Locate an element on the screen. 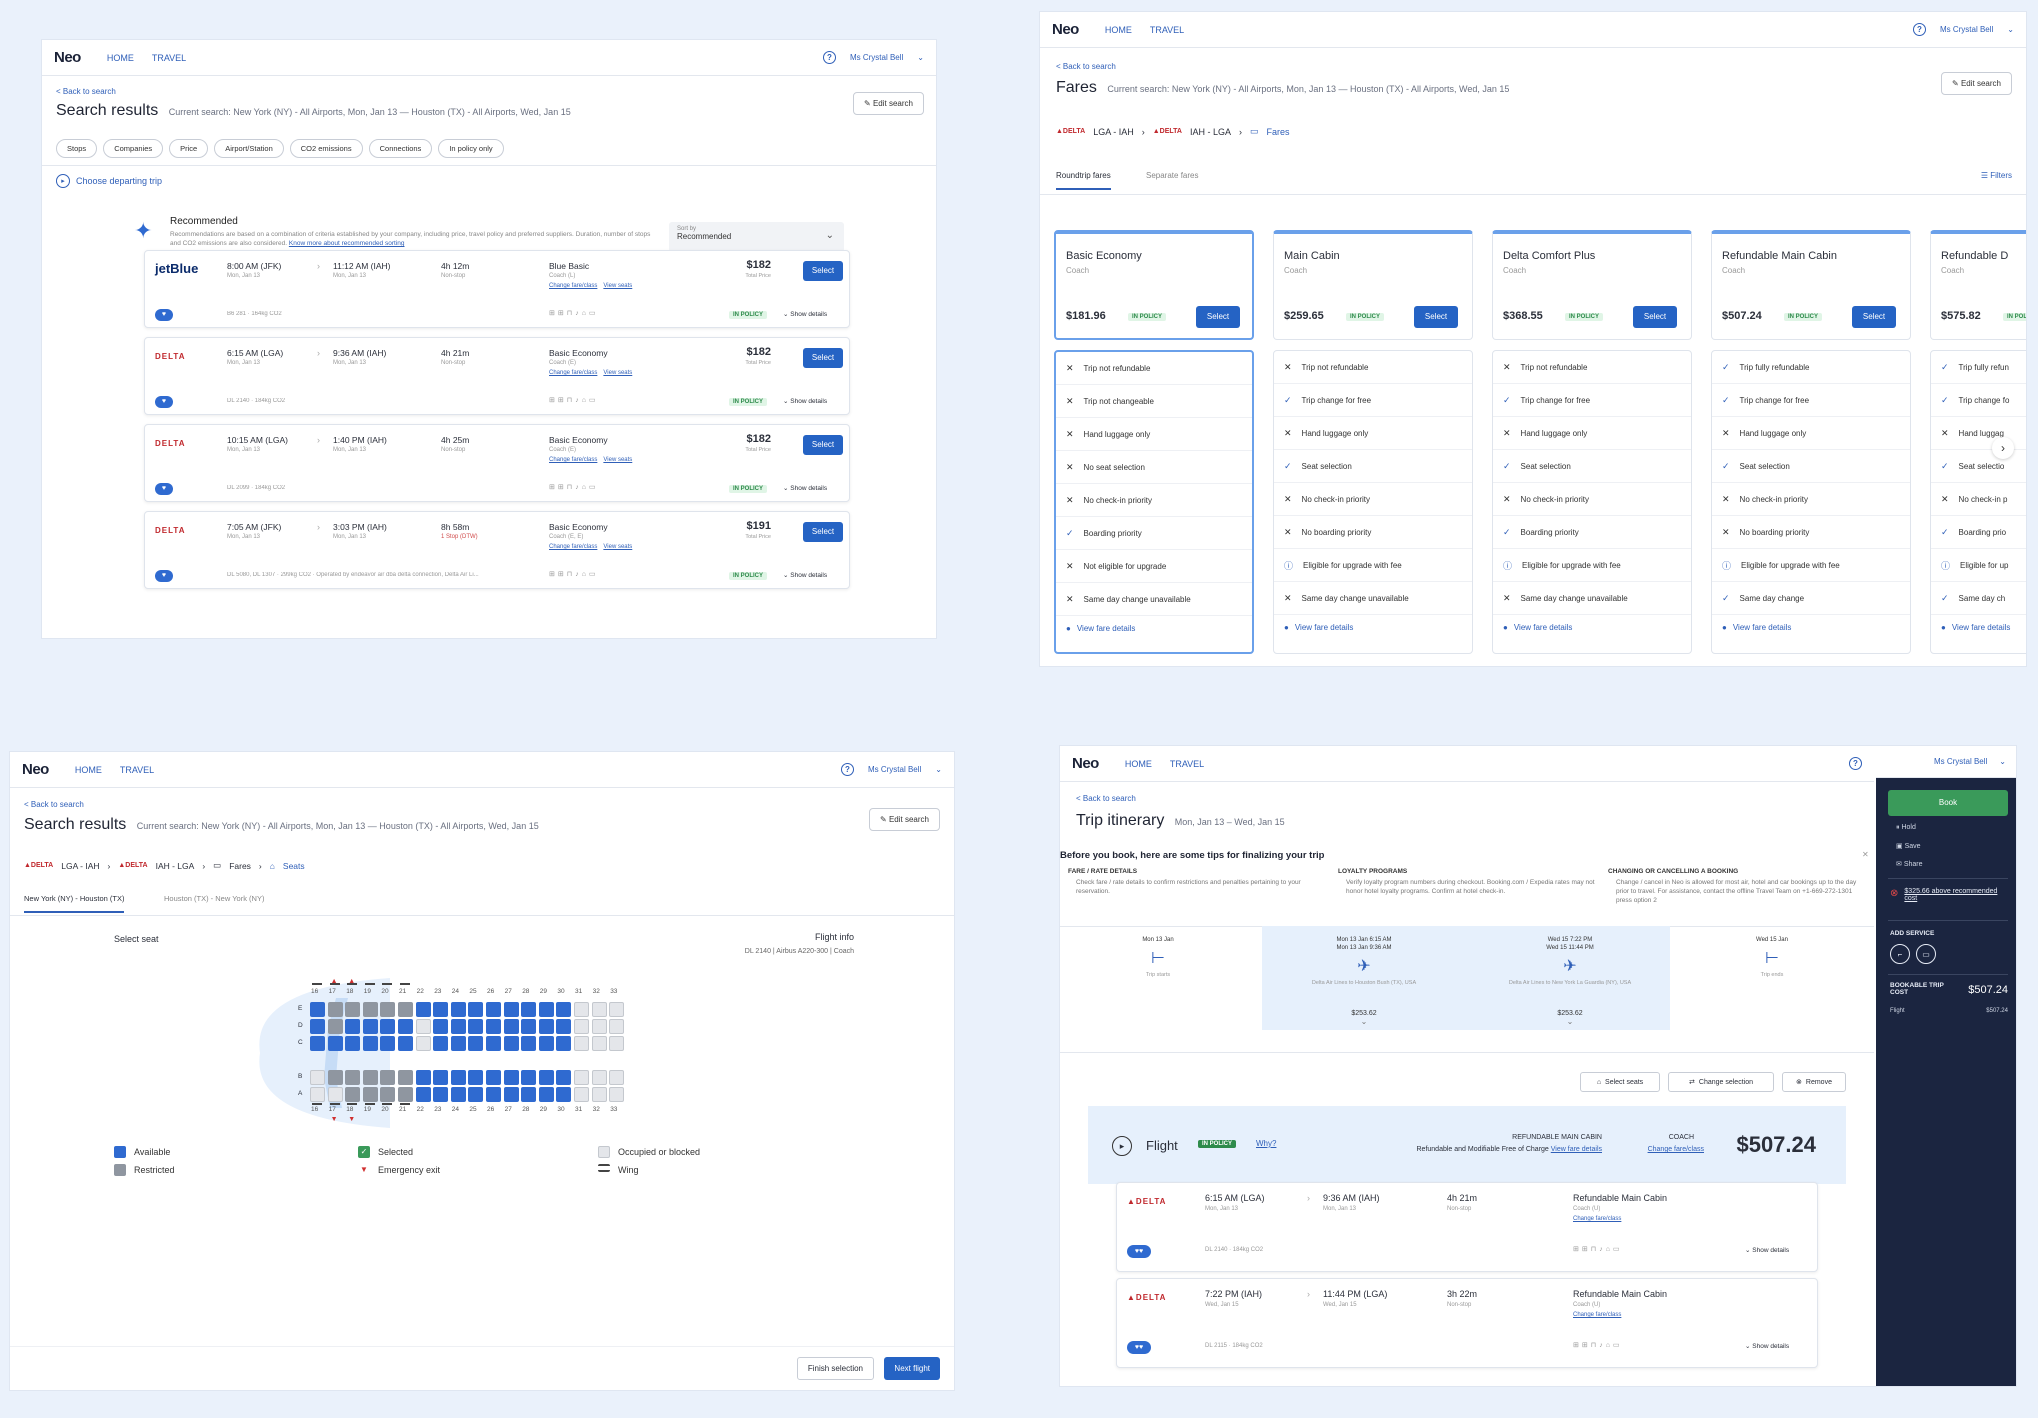 Image resolution: width=2038 pixels, height=1418 pixels. chevron-down-icon: ⌄ is located at coordinates (2010, 29).